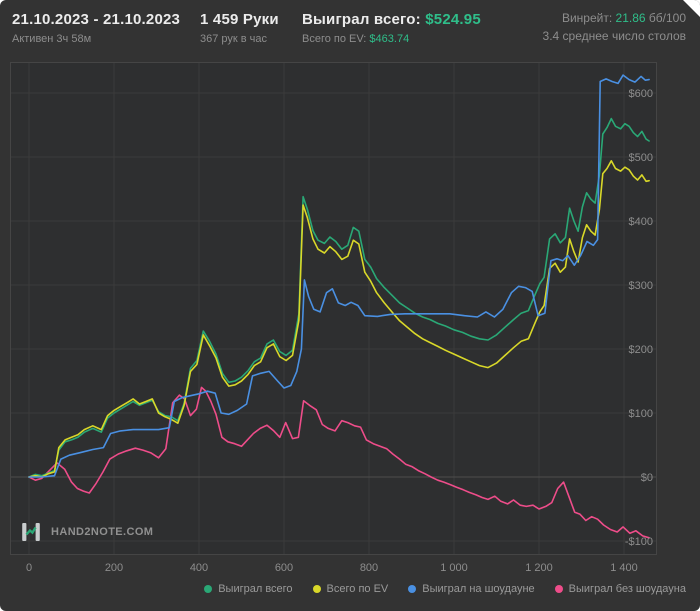 This screenshot has height=611, width=700. Describe the element at coordinates (412, 589) in the screenshot. I see `legend-dot-showdown` at that location.